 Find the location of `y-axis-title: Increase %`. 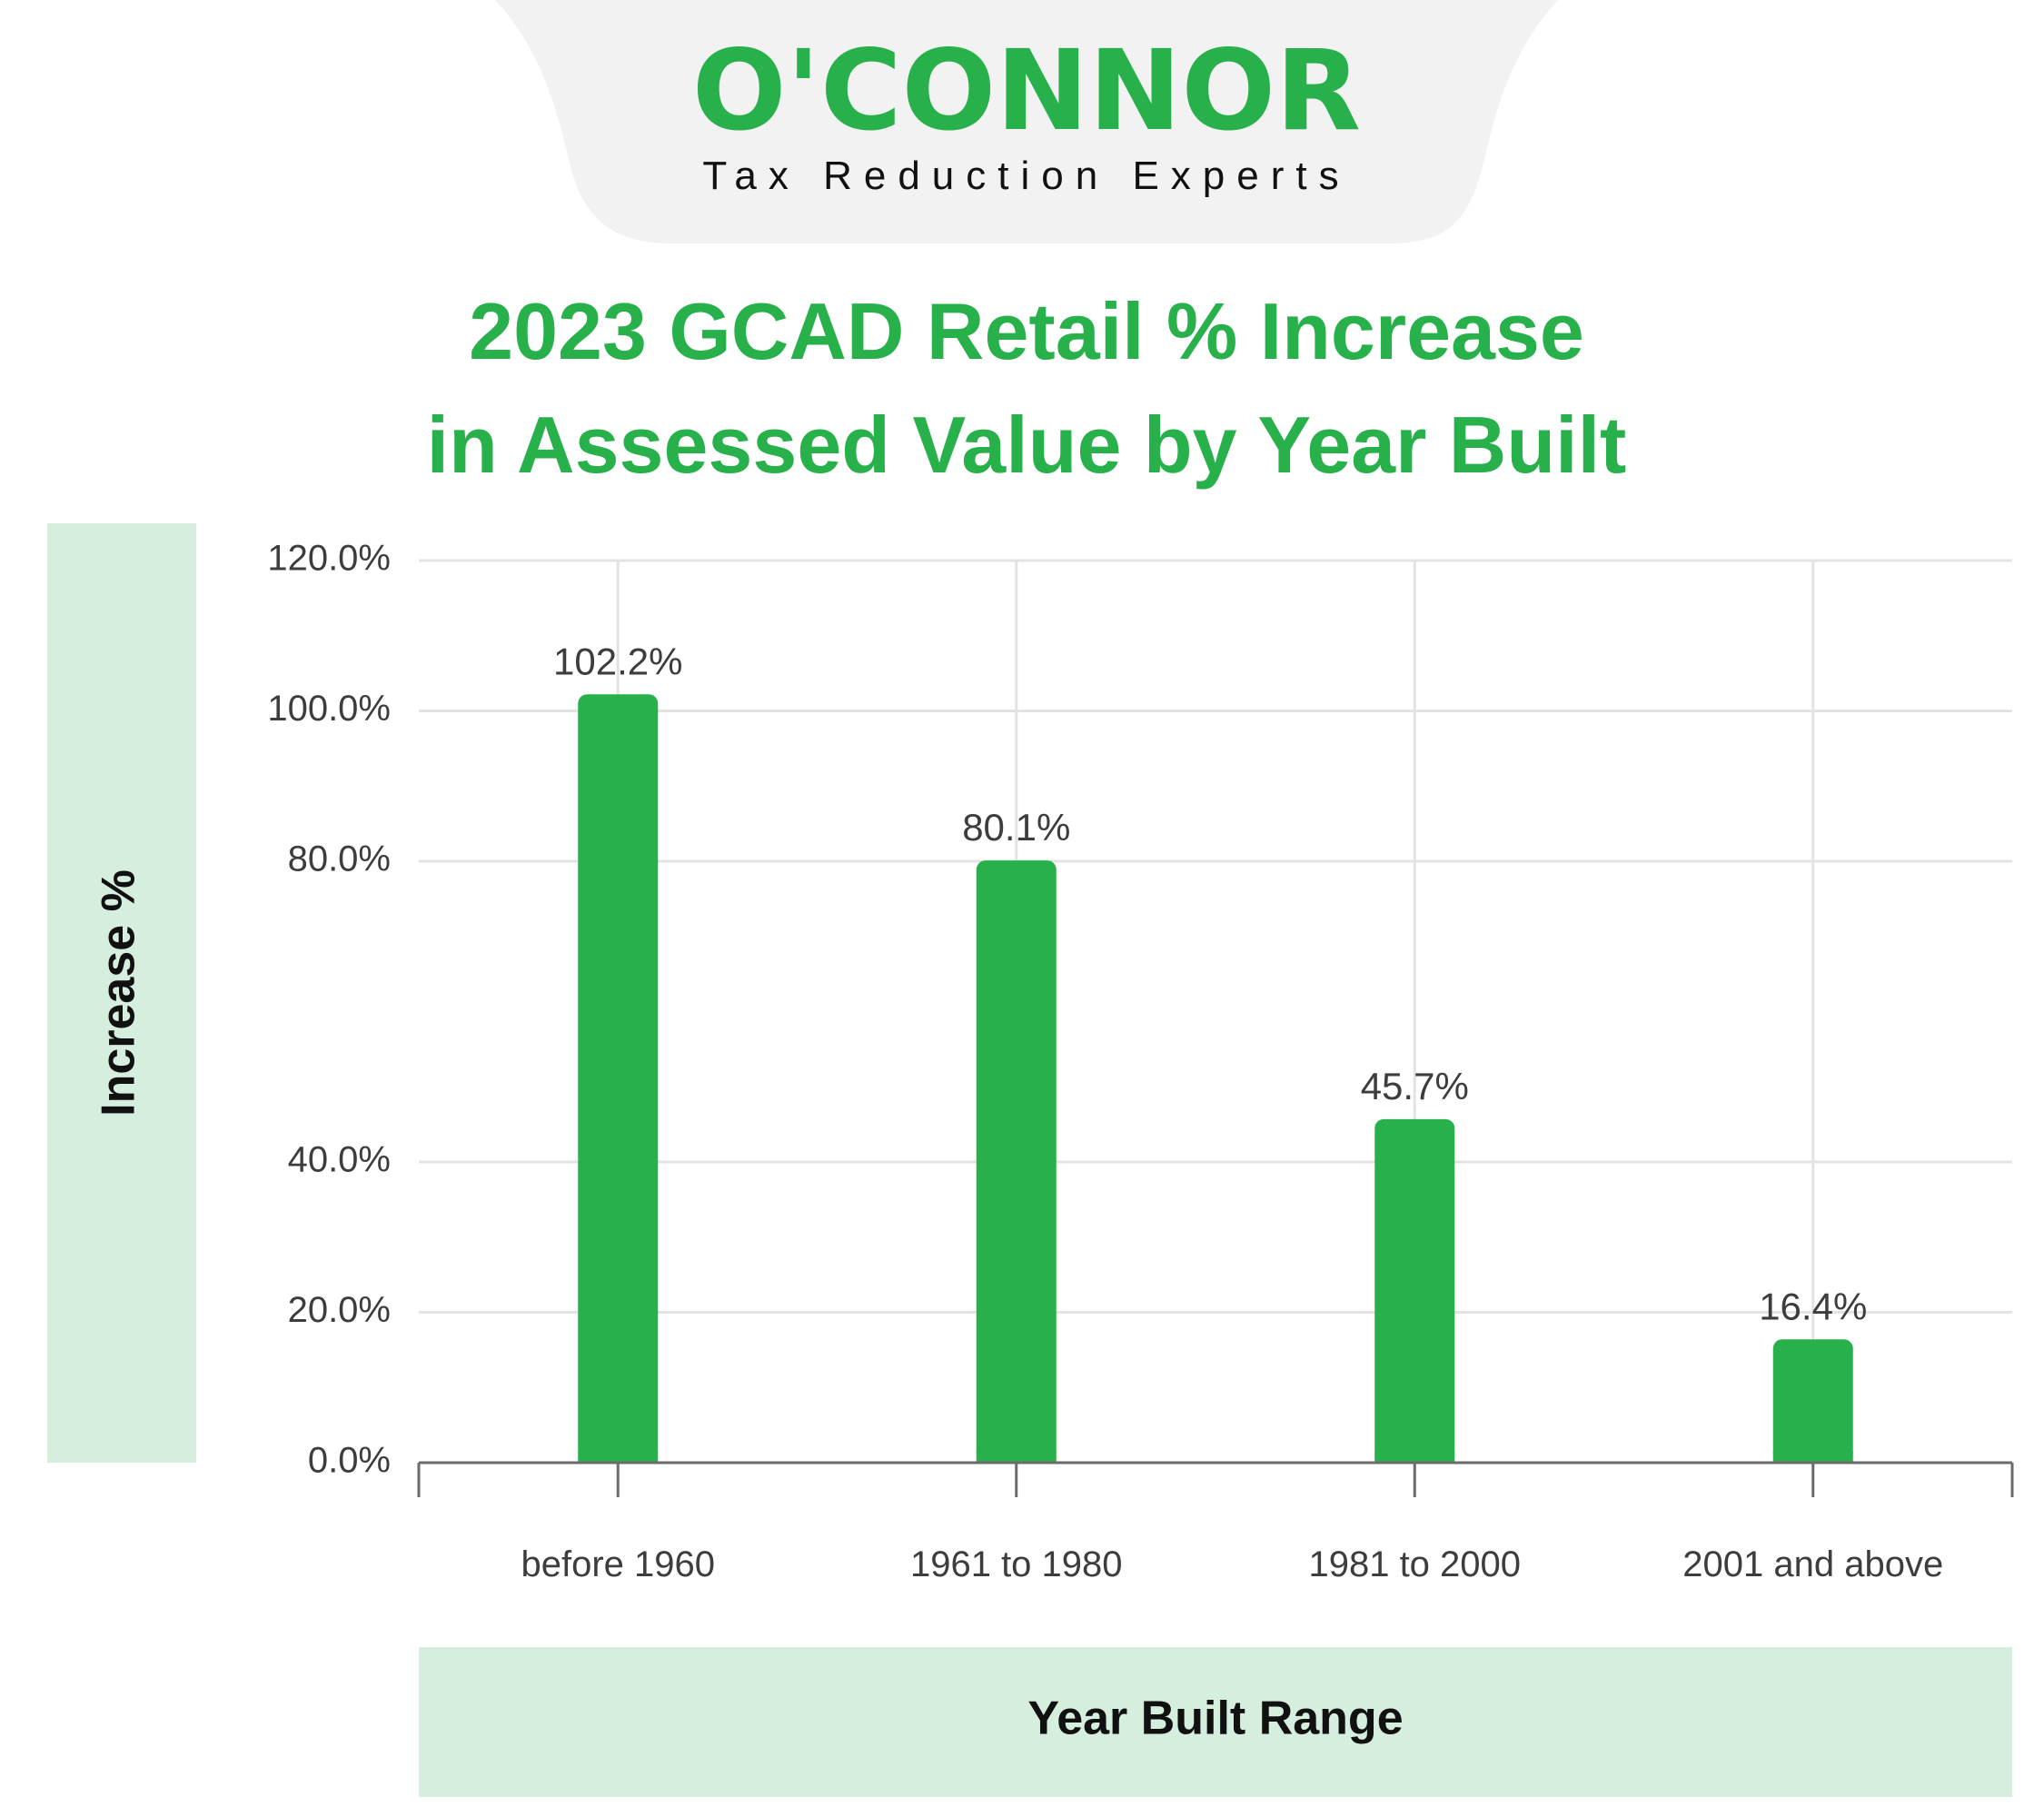

y-axis-title: Increase % is located at coordinates (119, 993).